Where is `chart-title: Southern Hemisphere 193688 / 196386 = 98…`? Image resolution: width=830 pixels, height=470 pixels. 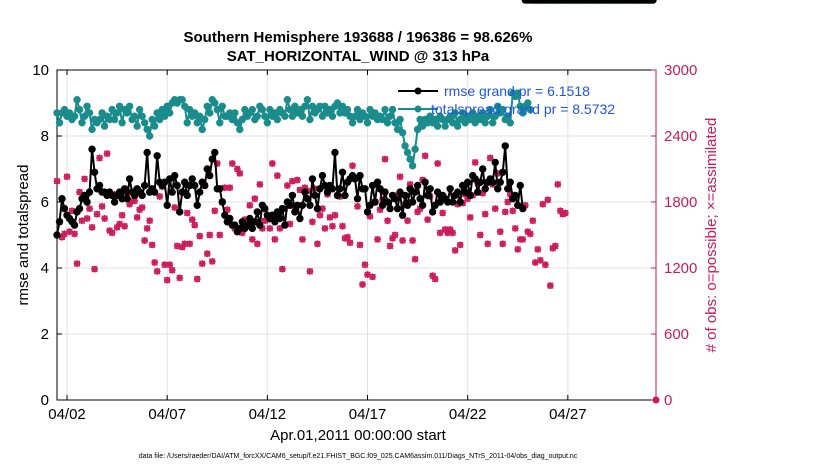 chart-title: Southern Hemisphere 193688 / 196386 = 98… is located at coordinates (358, 37).